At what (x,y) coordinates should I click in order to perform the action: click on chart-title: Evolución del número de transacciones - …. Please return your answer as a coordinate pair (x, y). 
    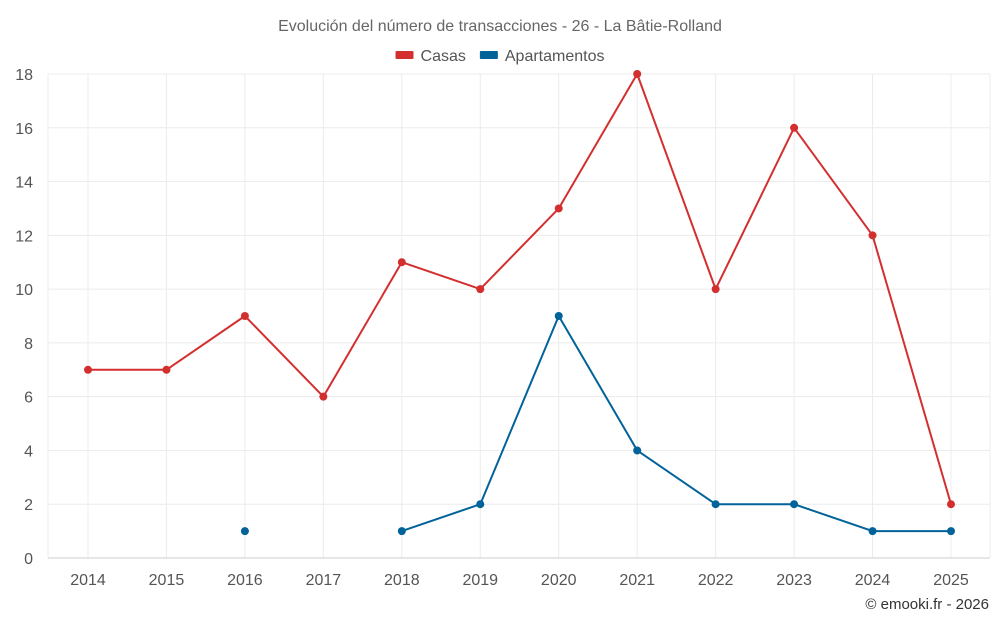
    Looking at the image, I should click on (500, 26).